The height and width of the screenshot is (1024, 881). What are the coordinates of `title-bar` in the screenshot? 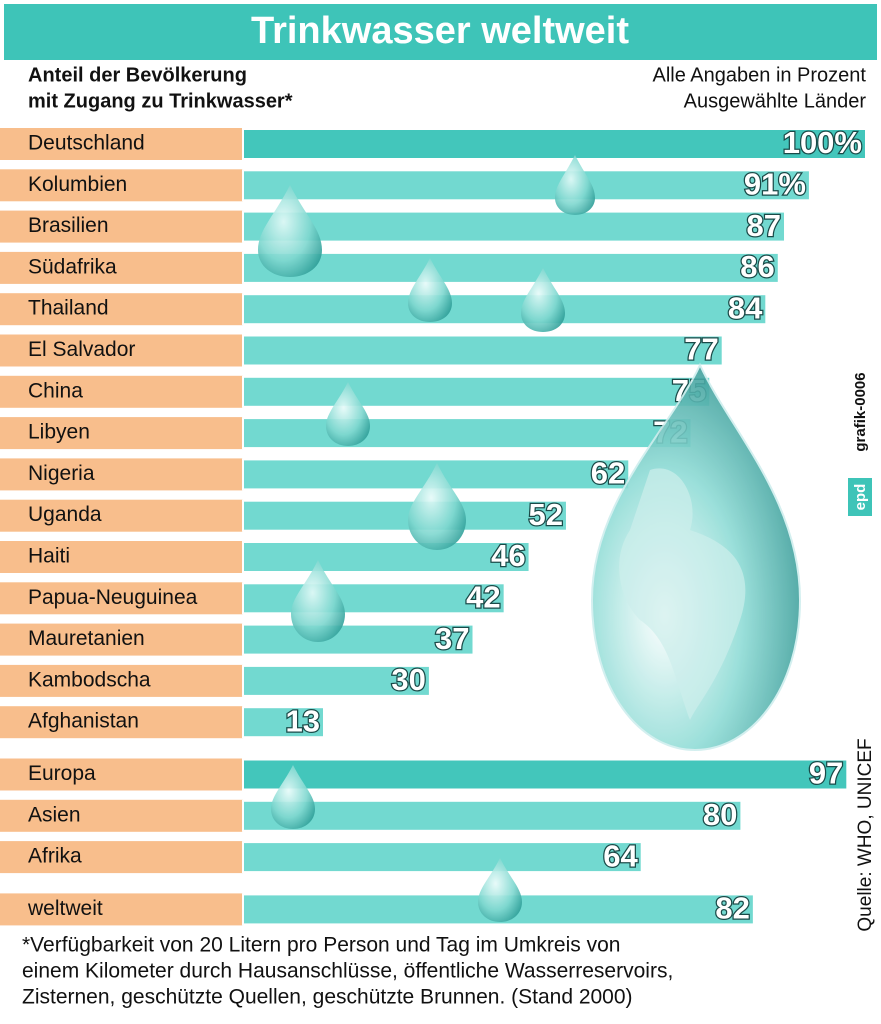 It's located at (440, 32).